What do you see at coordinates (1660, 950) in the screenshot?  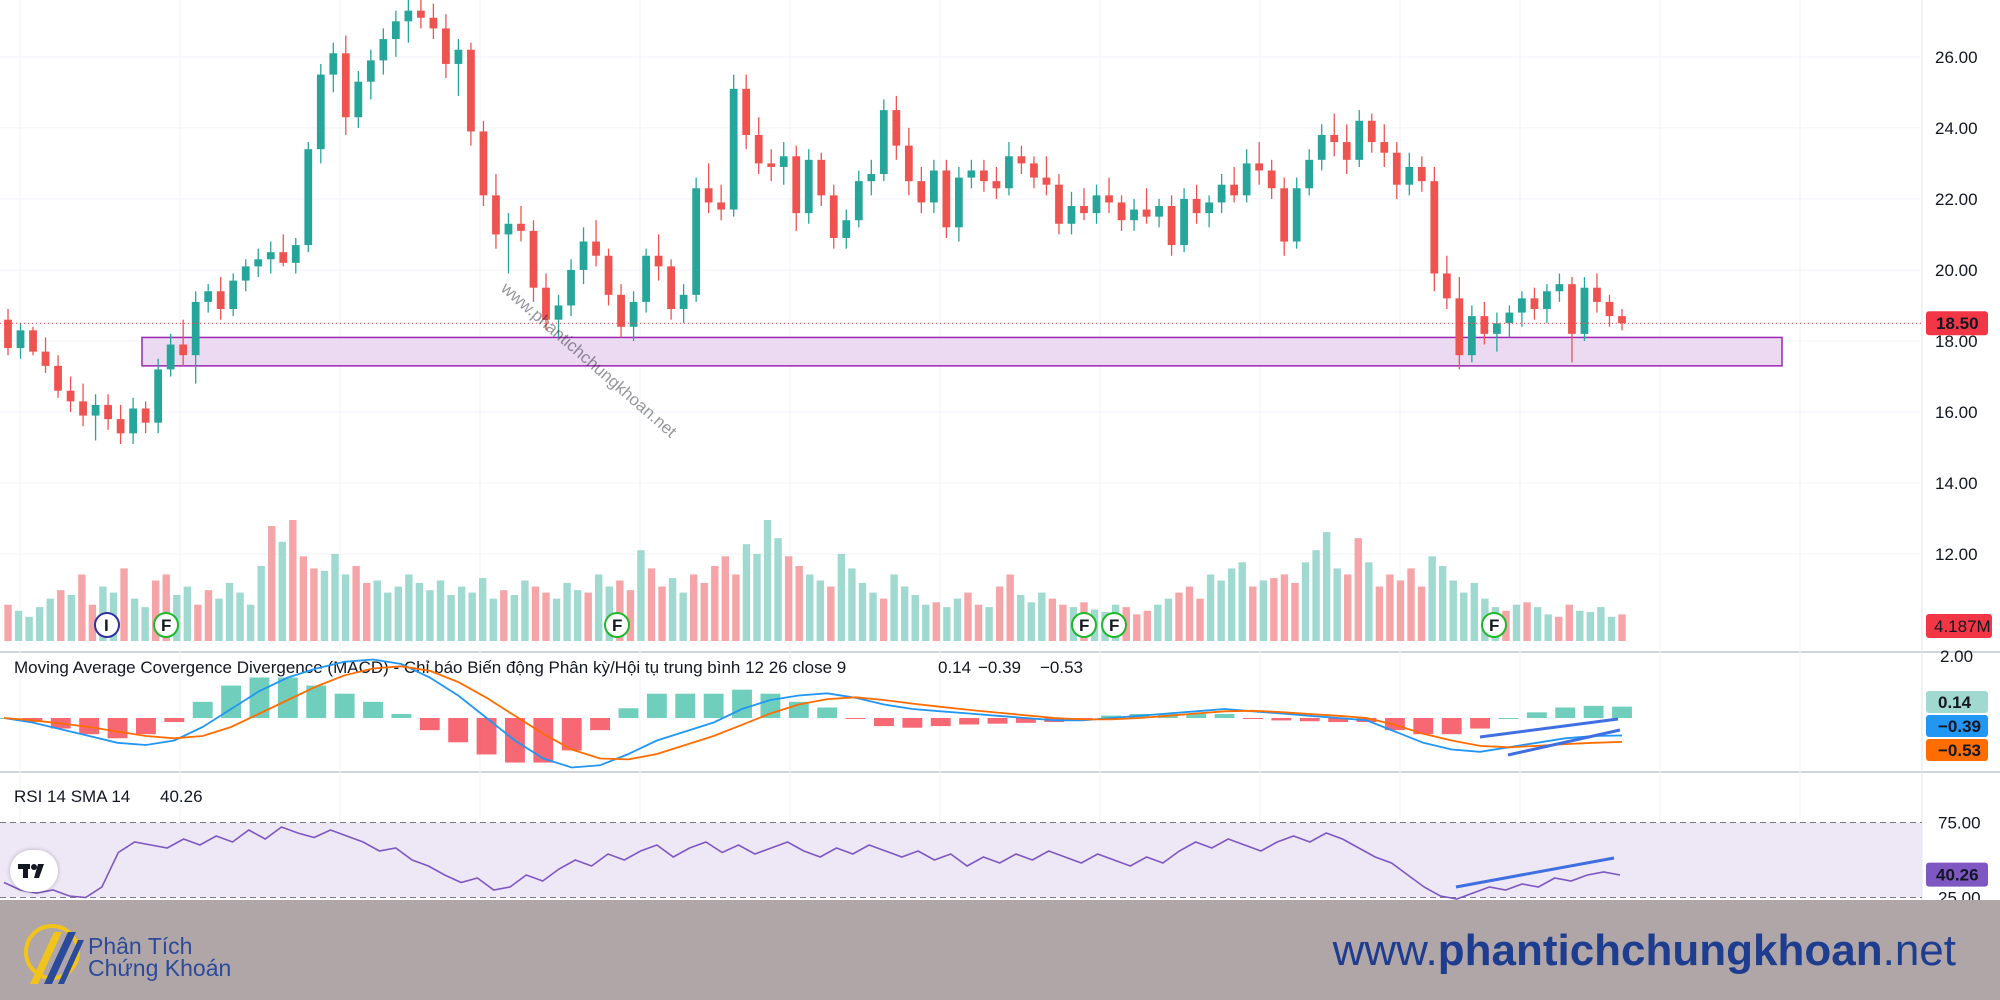 I see `website-url-domain: phantichchungkhoan` at bounding box center [1660, 950].